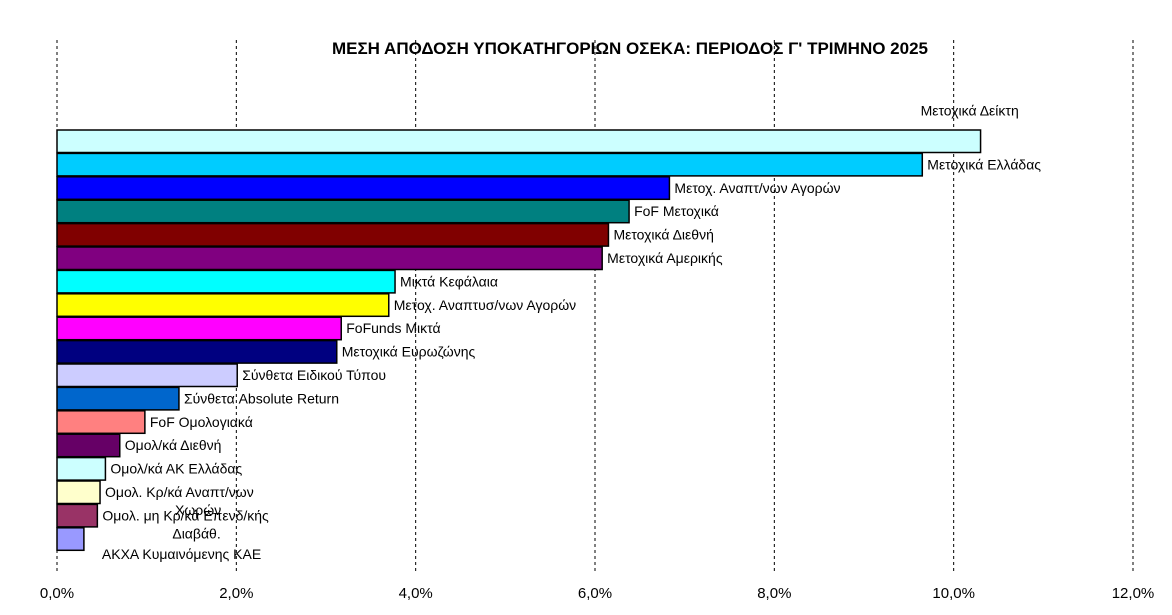  I want to click on bar-label: Σύνθετα Absolute Return, so click(261, 398).